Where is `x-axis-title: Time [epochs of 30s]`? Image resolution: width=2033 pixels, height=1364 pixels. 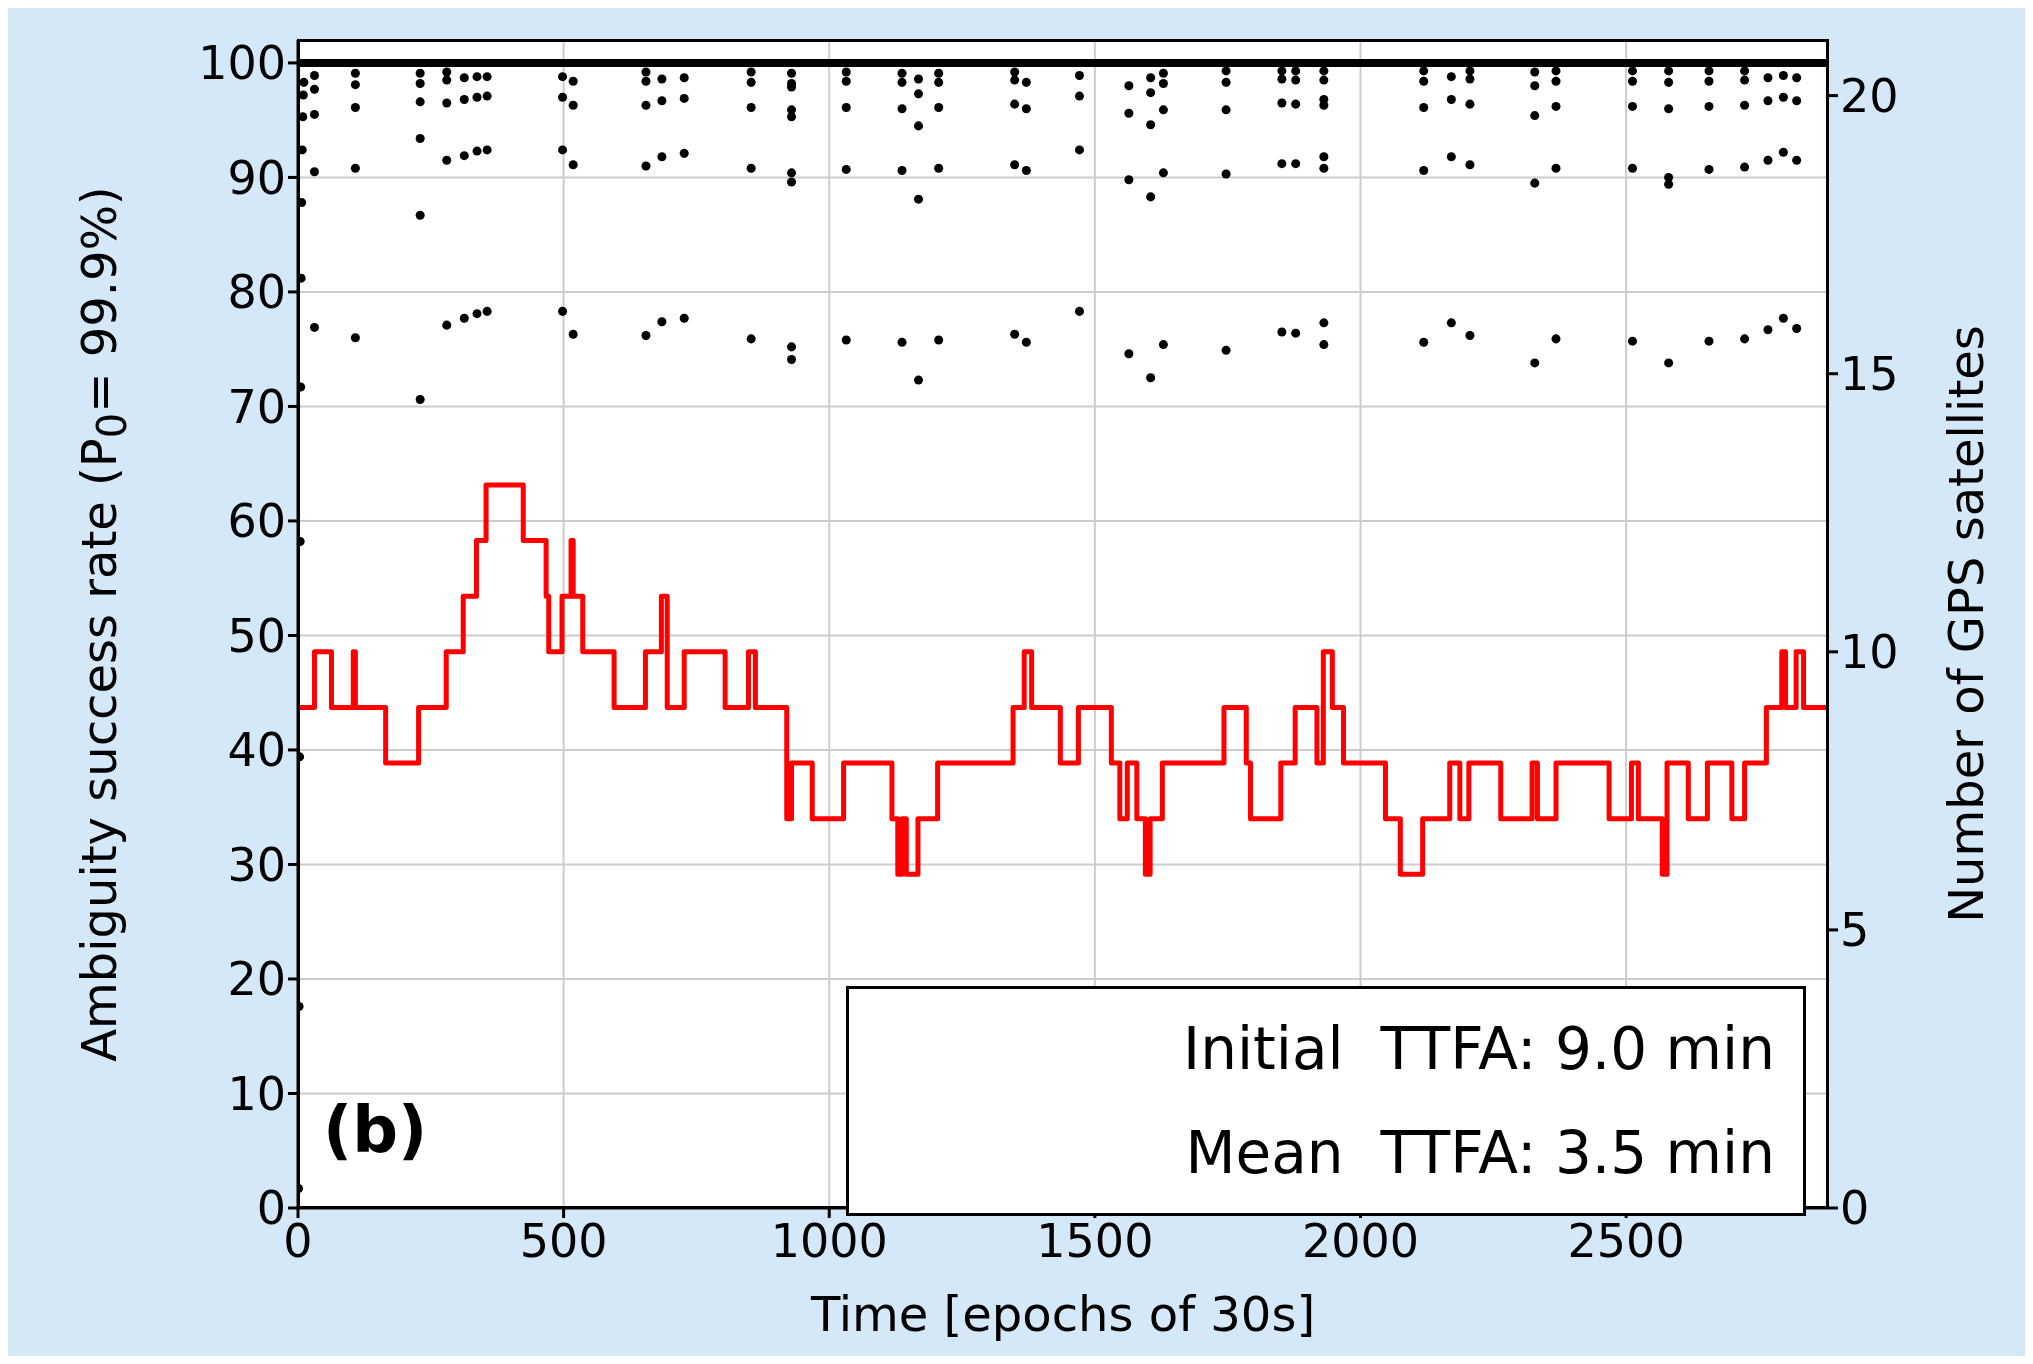 x-axis-title: Time [epochs of 30s] is located at coordinates (1063, 1314).